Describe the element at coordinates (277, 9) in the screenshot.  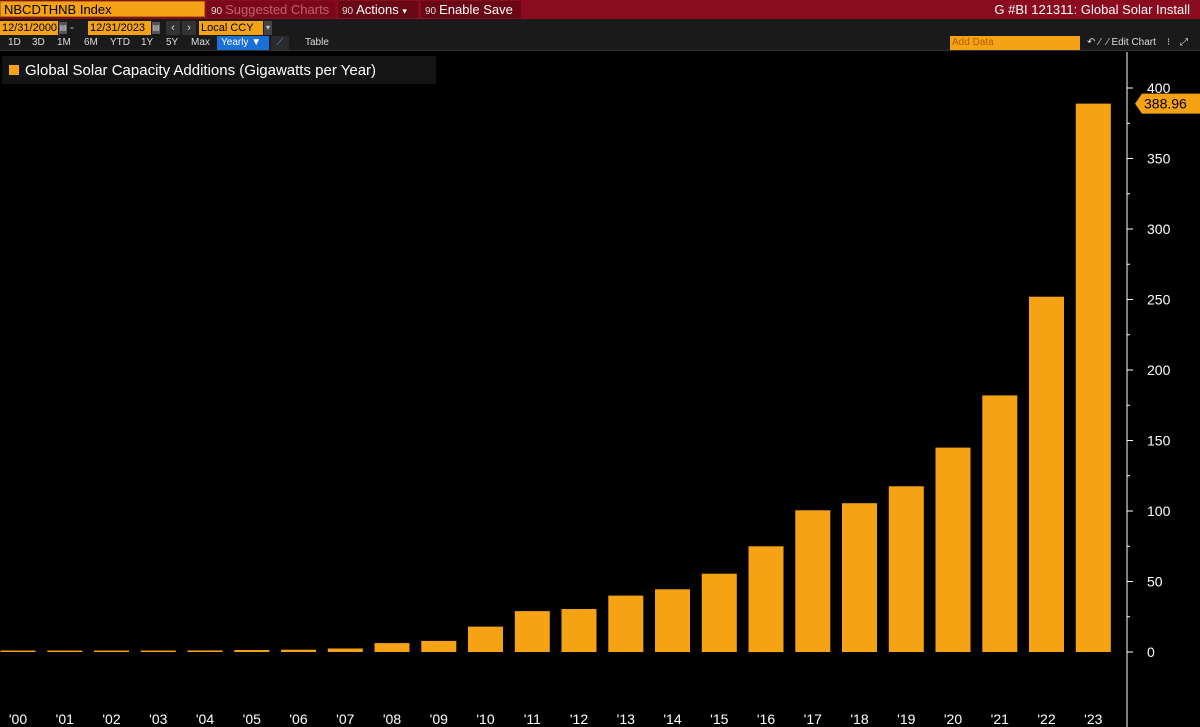
I see `suggested-charts-label: Suggested Charts` at that location.